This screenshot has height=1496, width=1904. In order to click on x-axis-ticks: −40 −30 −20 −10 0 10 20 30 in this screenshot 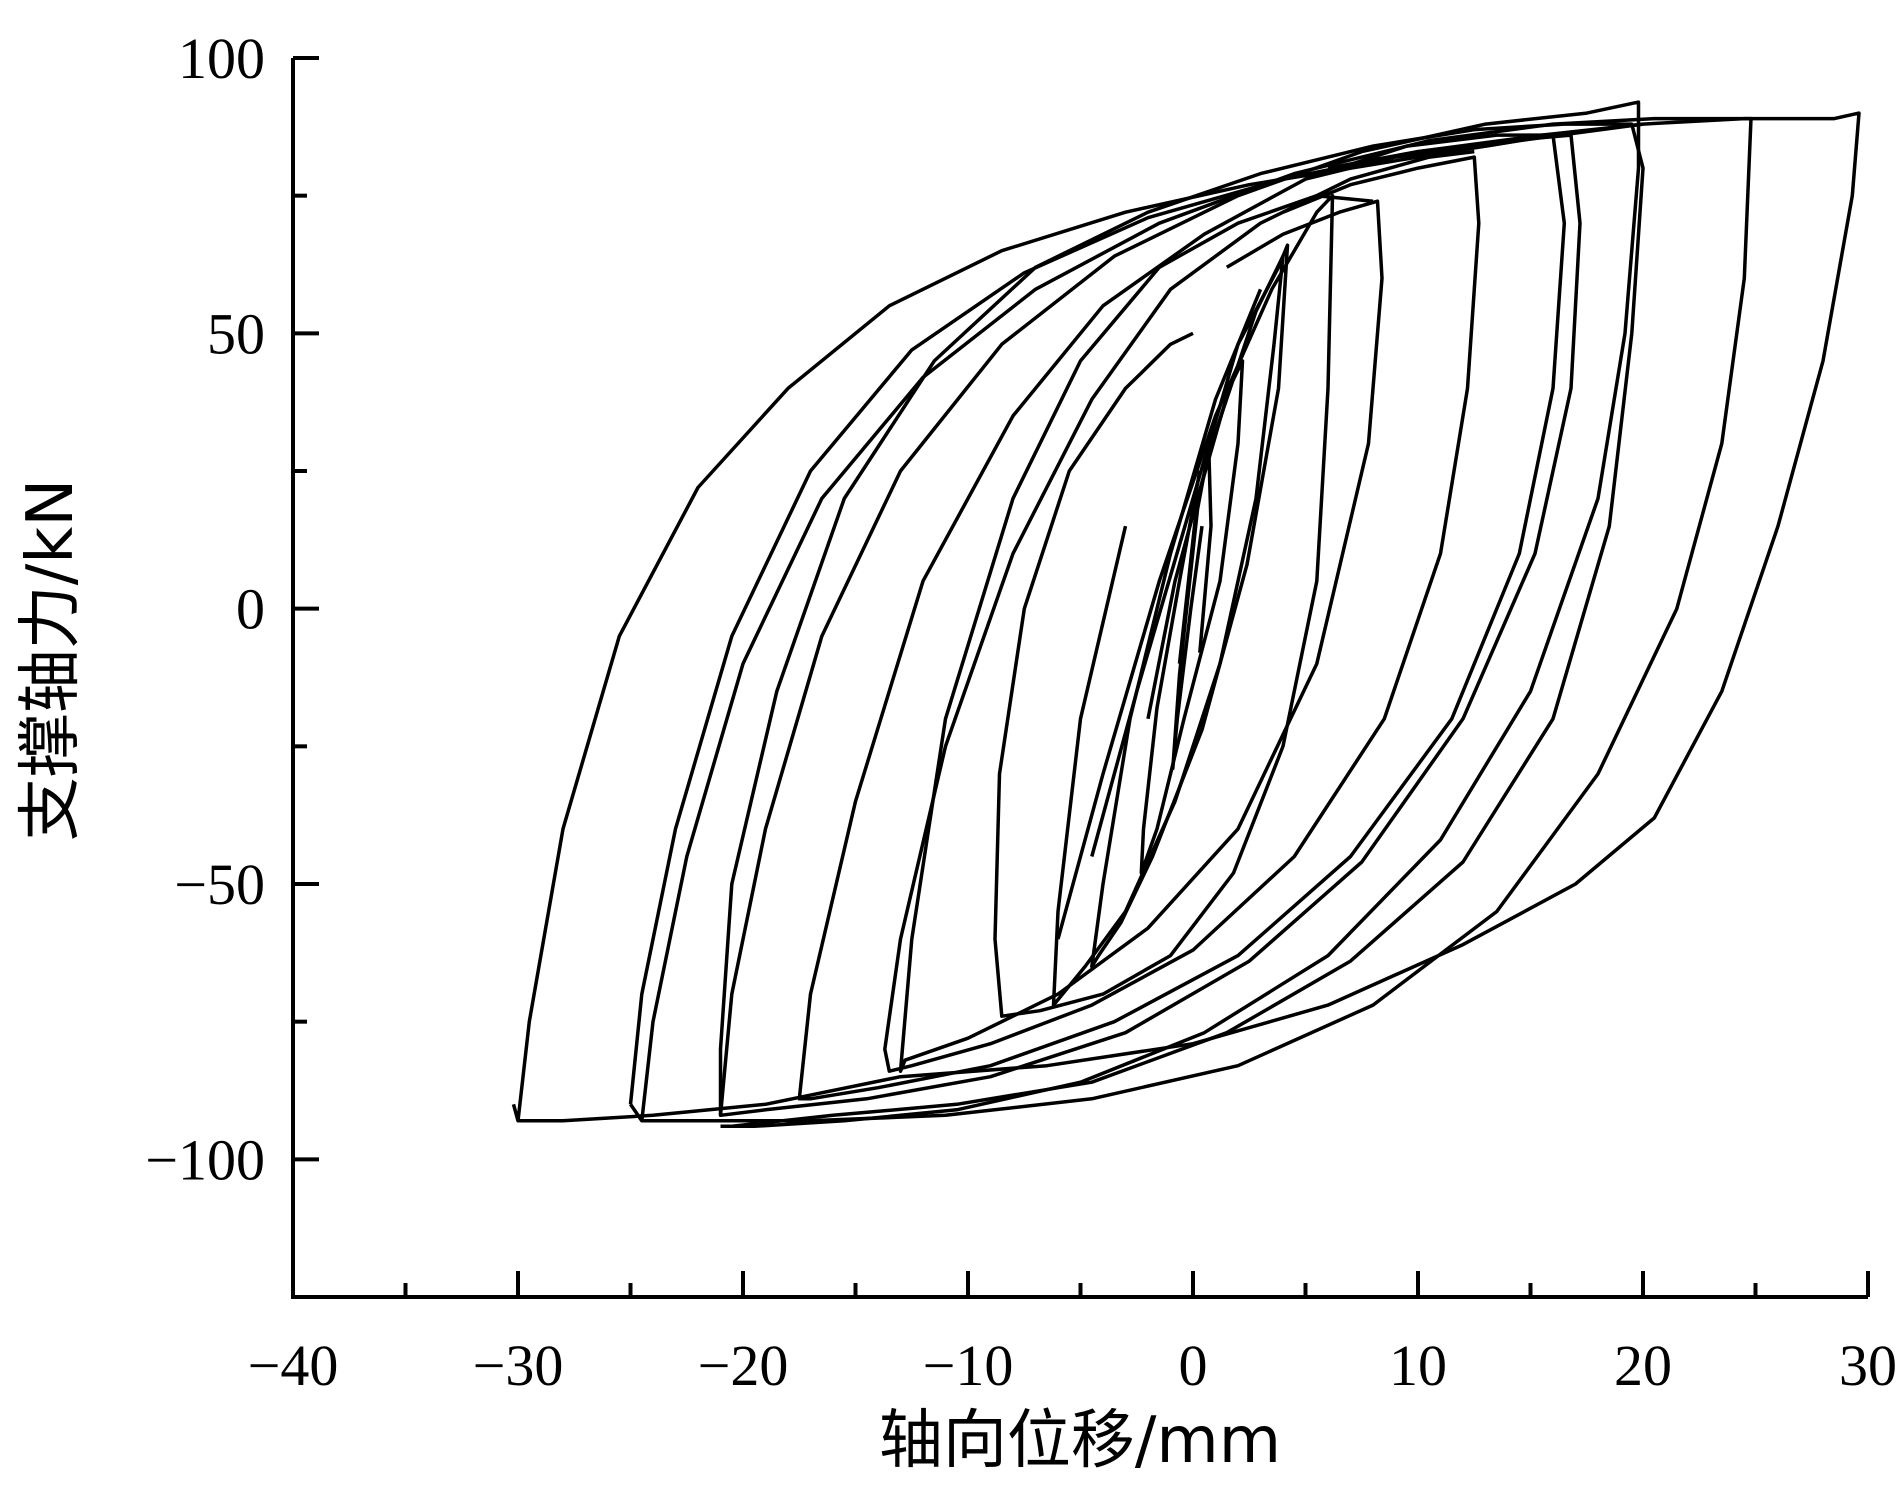, I will do `click(1072, 1334)`.